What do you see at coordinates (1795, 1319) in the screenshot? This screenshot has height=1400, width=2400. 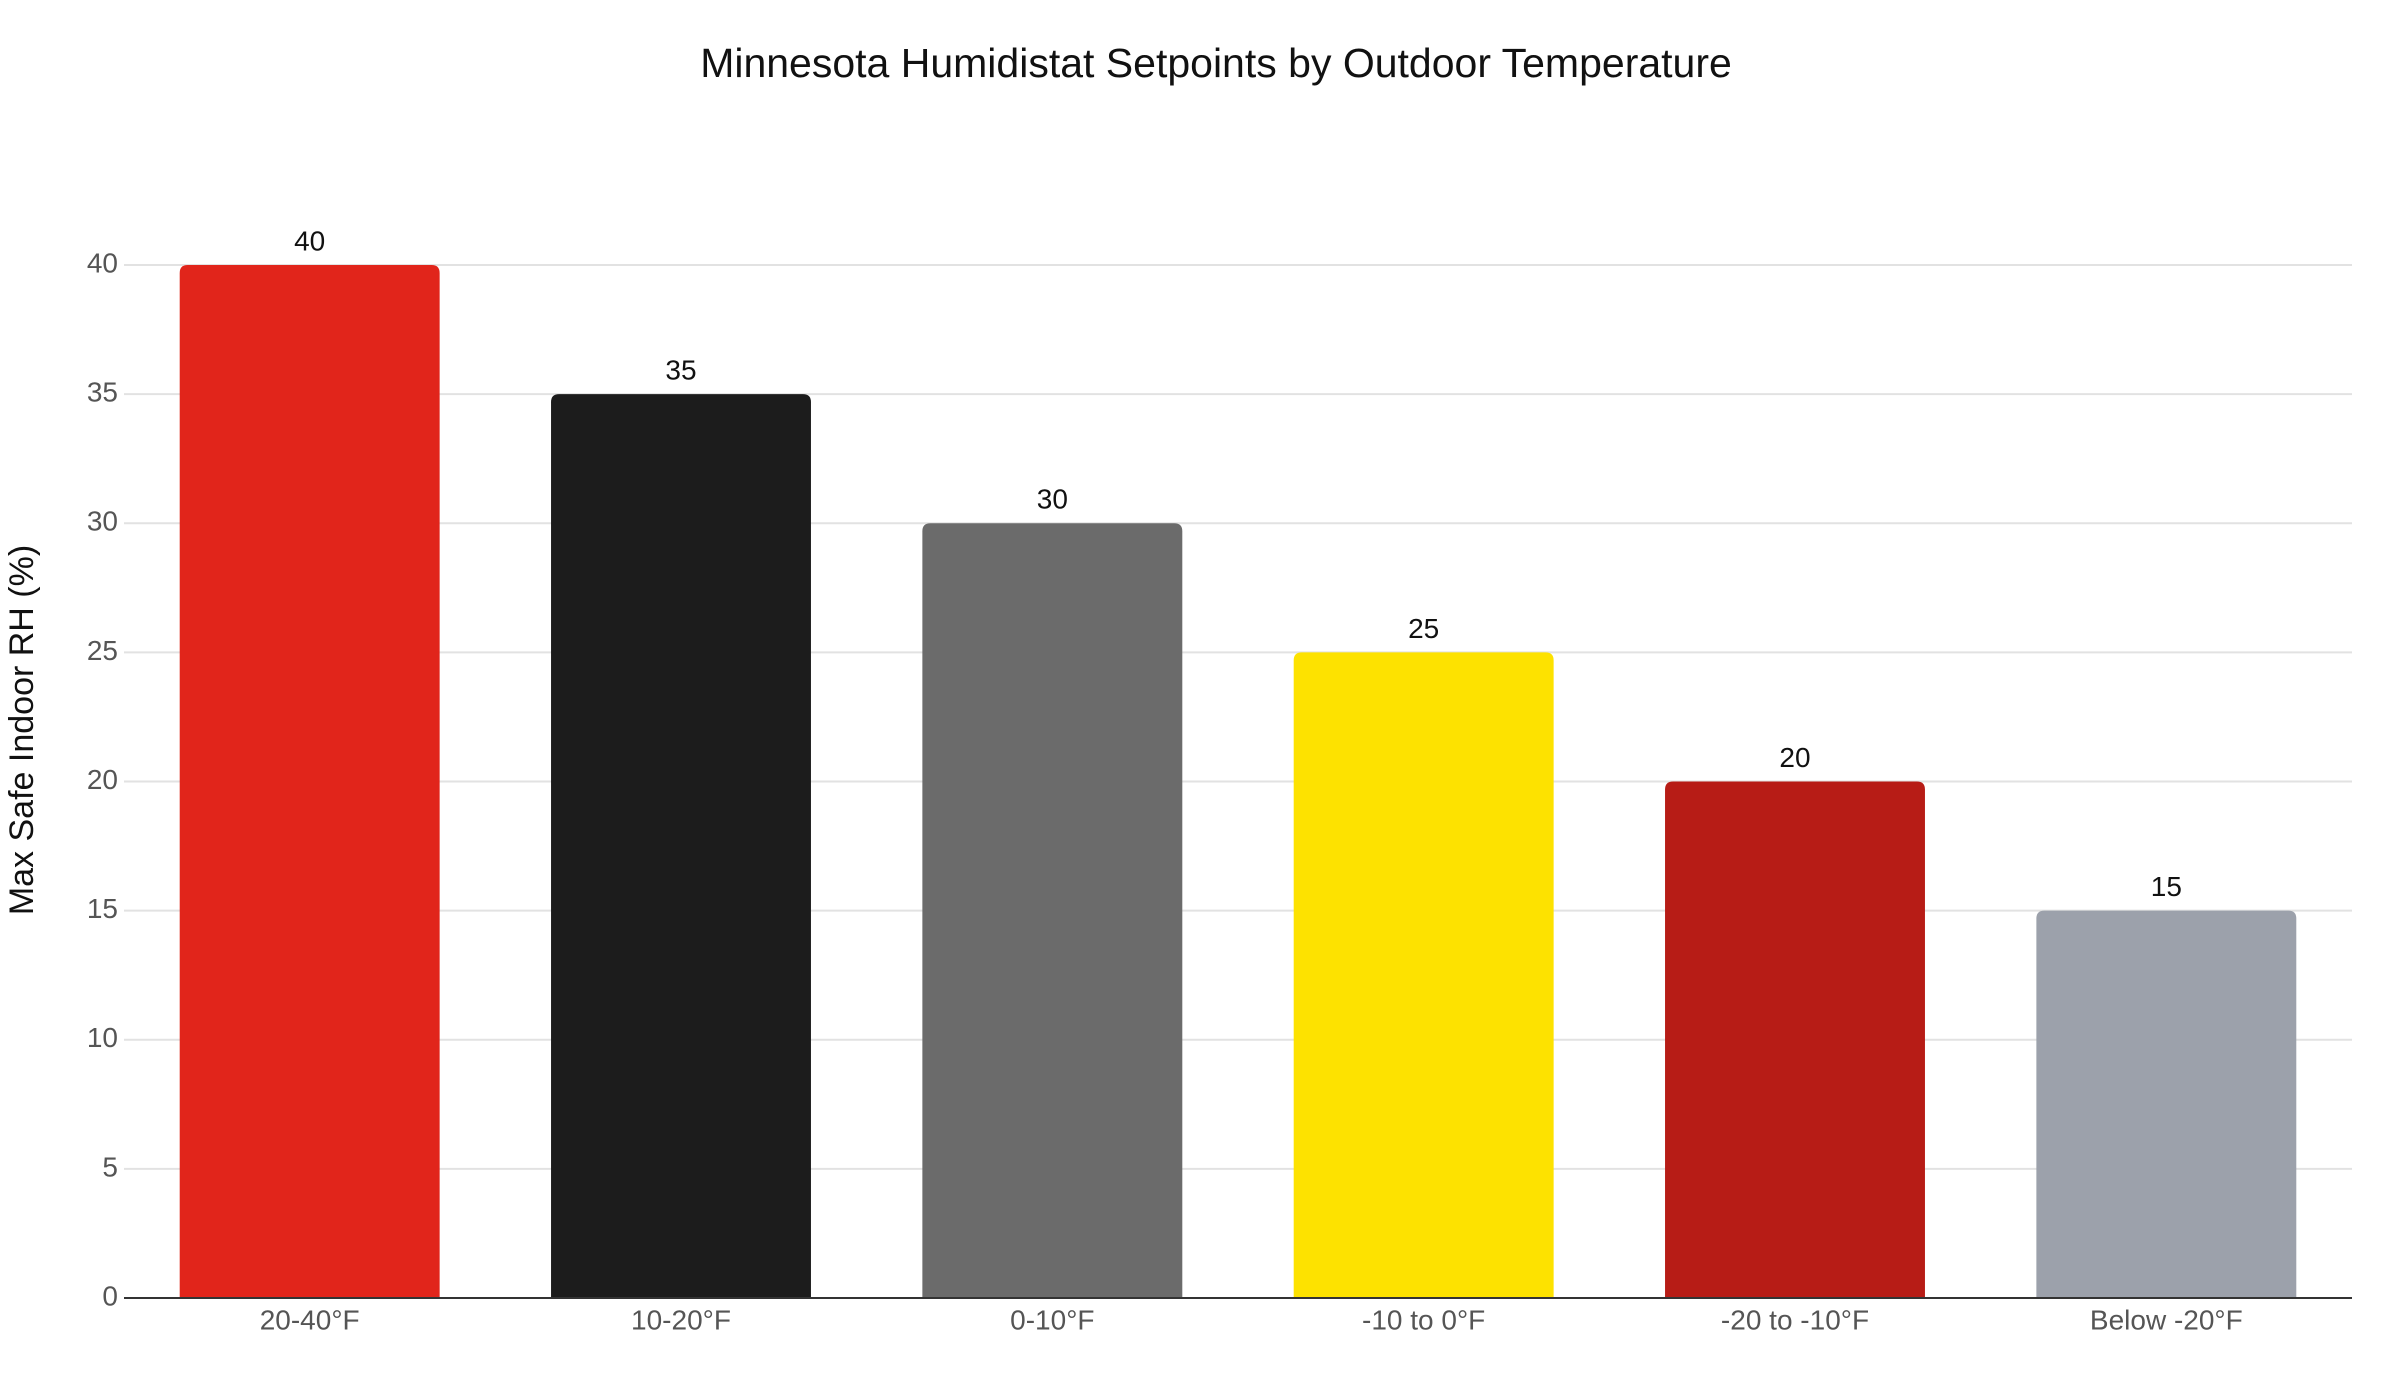 I see `x-tick-label: -20 to -10°F` at bounding box center [1795, 1319].